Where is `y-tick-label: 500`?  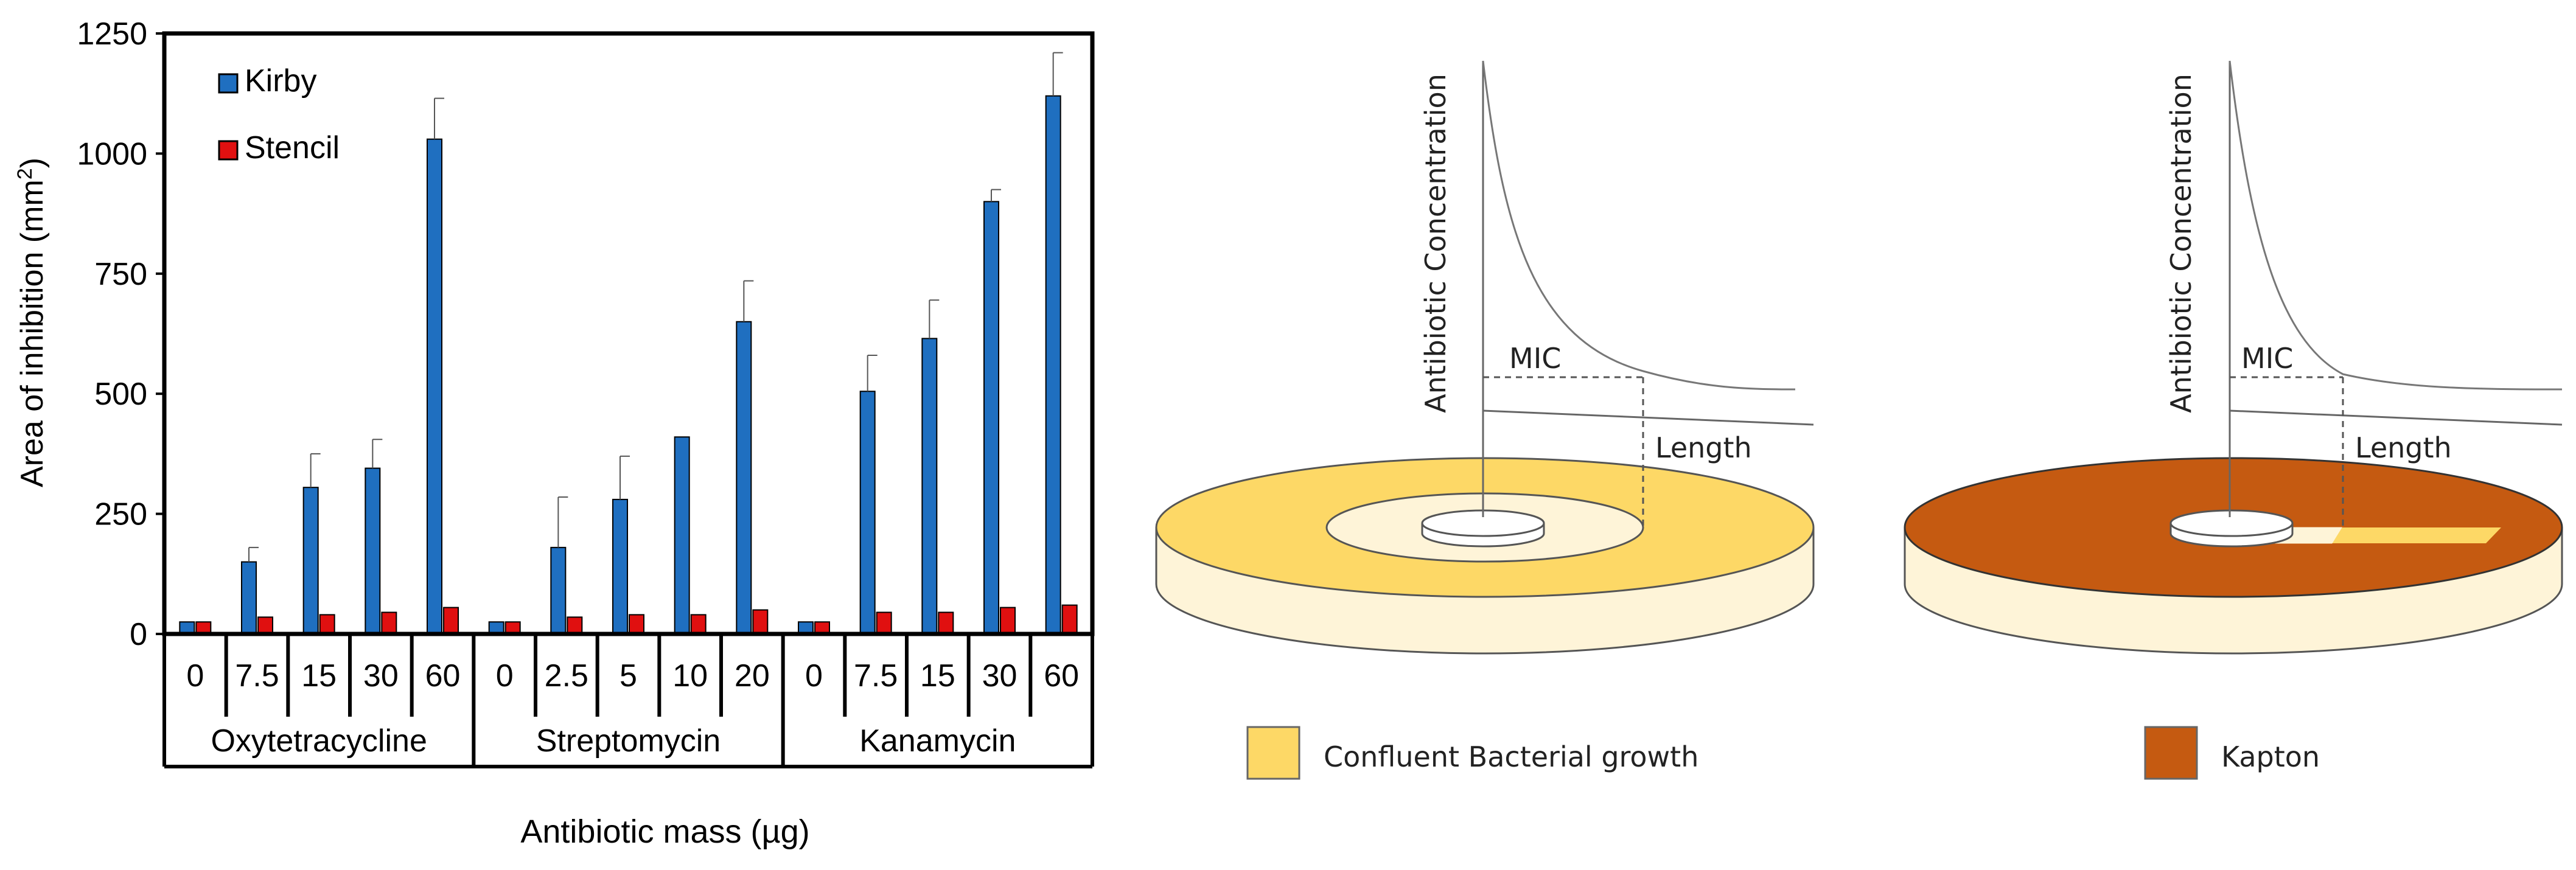 y-tick-label: 500 is located at coordinates (120, 394).